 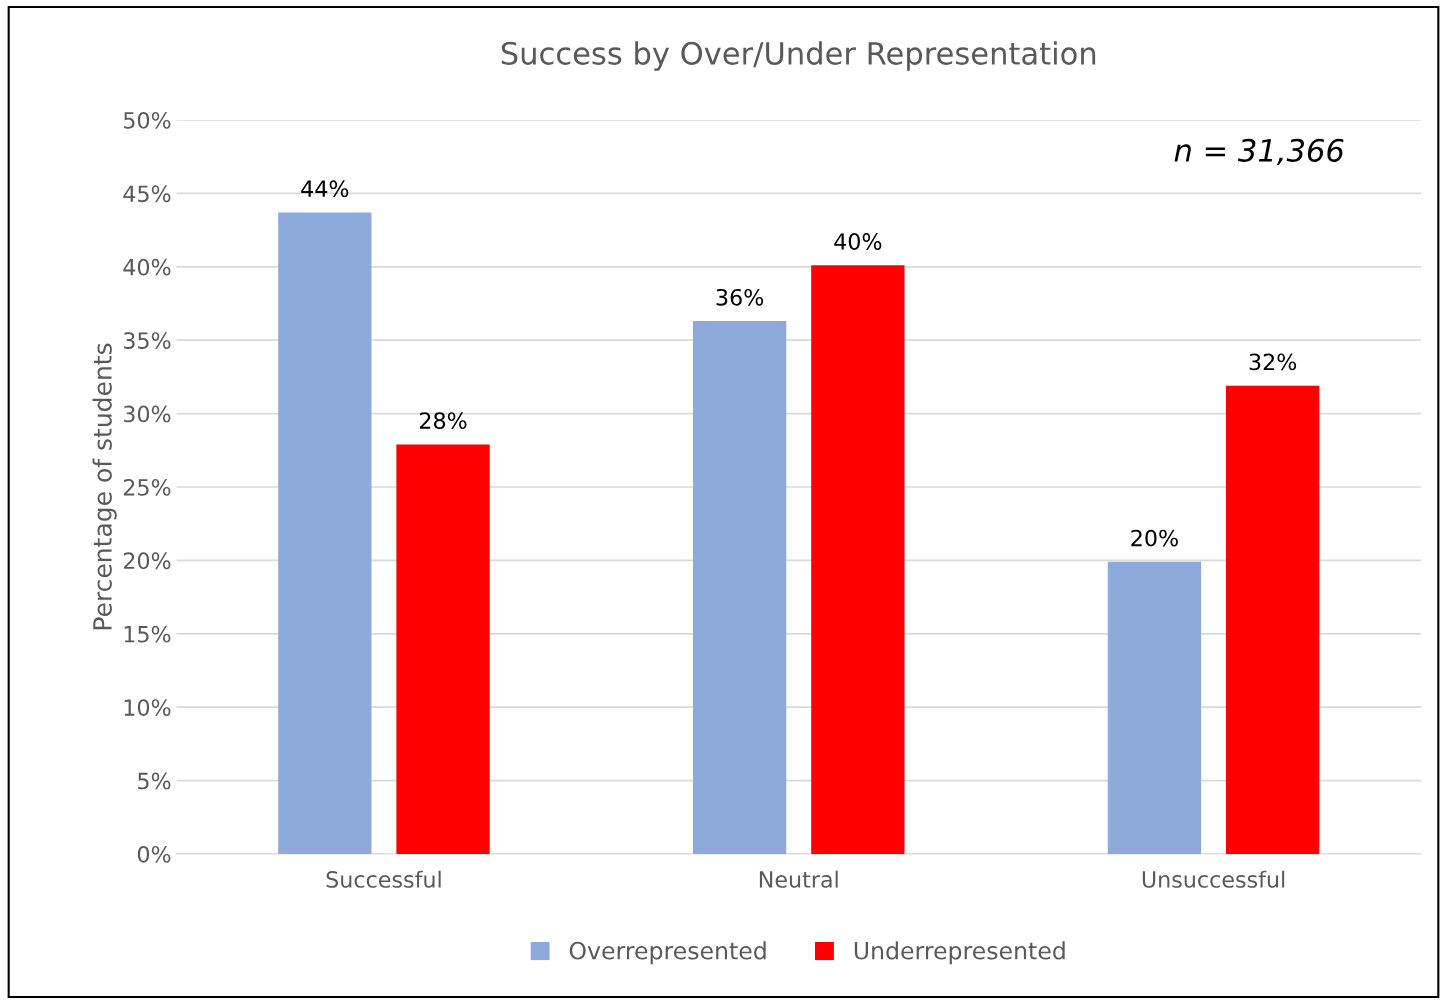 What do you see at coordinates (383, 879) in the screenshot?
I see `x-tick-label: Successful` at bounding box center [383, 879].